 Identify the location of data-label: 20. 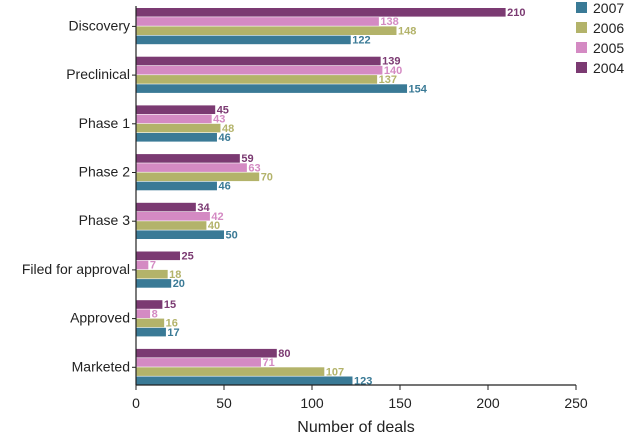
(179, 284).